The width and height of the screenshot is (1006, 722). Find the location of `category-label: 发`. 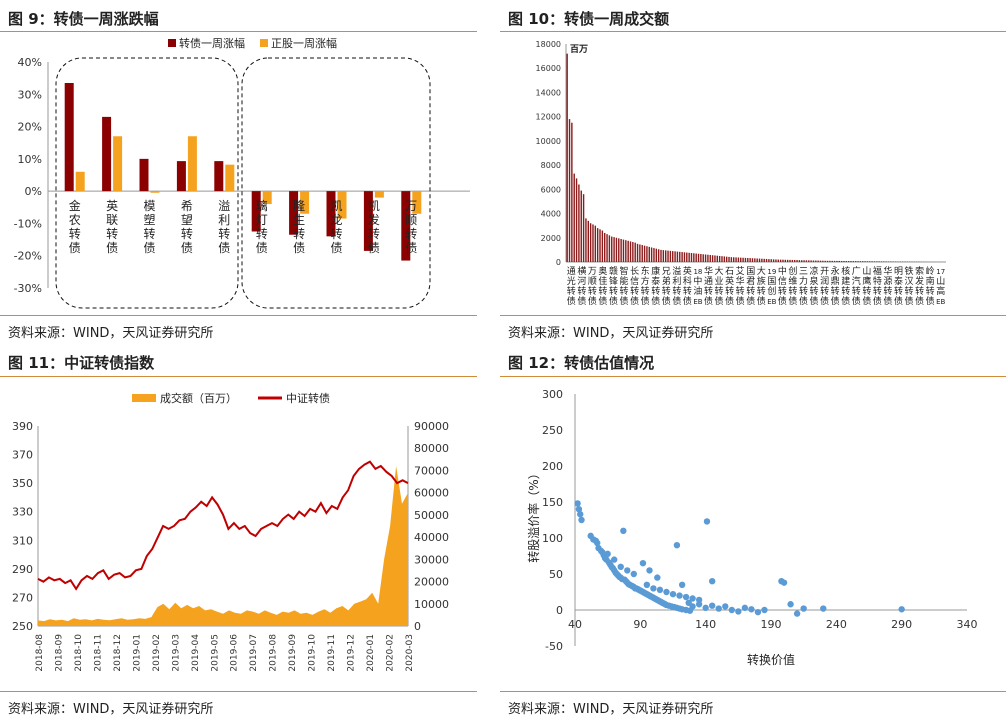

category-label: 发 is located at coordinates (919, 281).